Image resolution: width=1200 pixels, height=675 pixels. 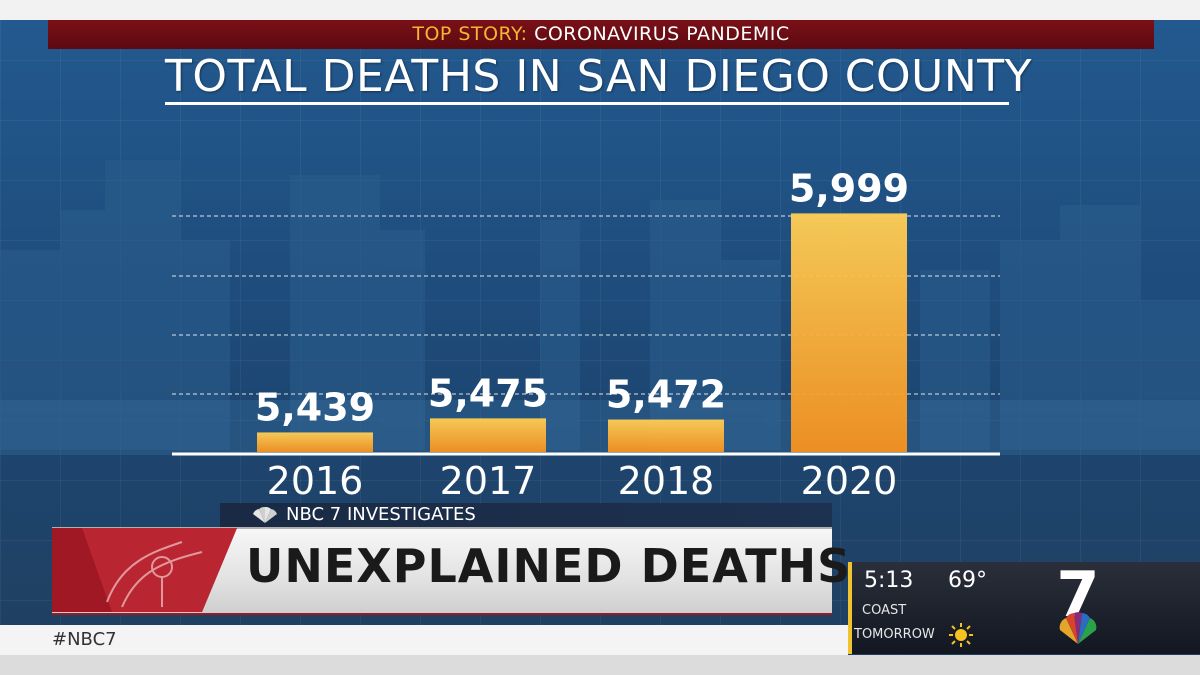 What do you see at coordinates (549, 566) in the screenshot?
I see `headline-text: UNEXPLAINED DEATHS` at bounding box center [549, 566].